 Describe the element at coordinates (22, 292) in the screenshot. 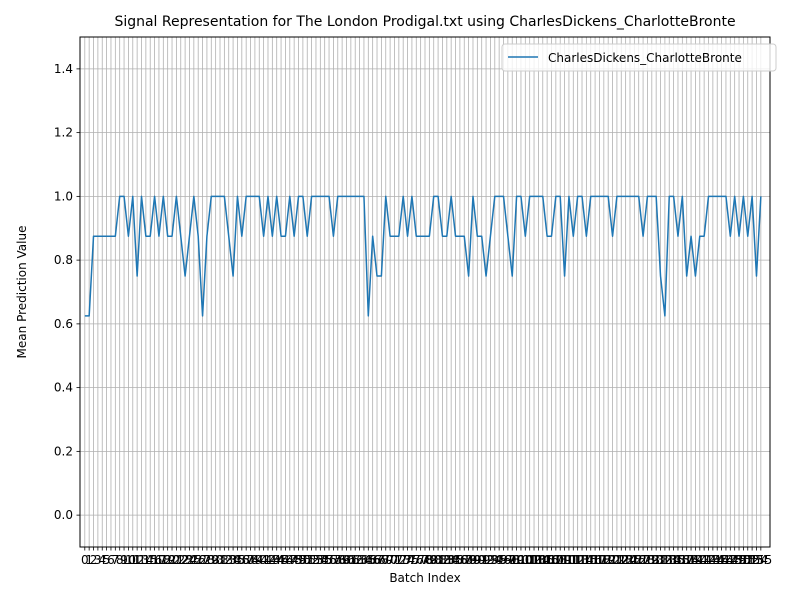

I see `y-axis-label: Mean Prediction Value` at that location.